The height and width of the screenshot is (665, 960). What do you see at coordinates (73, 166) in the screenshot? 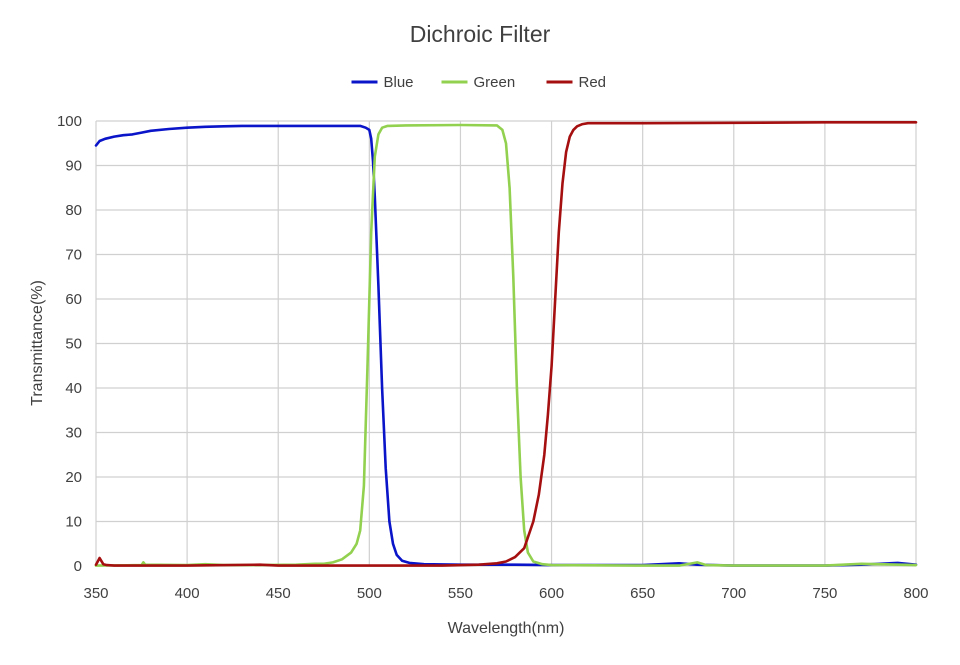
I see `y-tick-label: 90` at bounding box center [73, 166].